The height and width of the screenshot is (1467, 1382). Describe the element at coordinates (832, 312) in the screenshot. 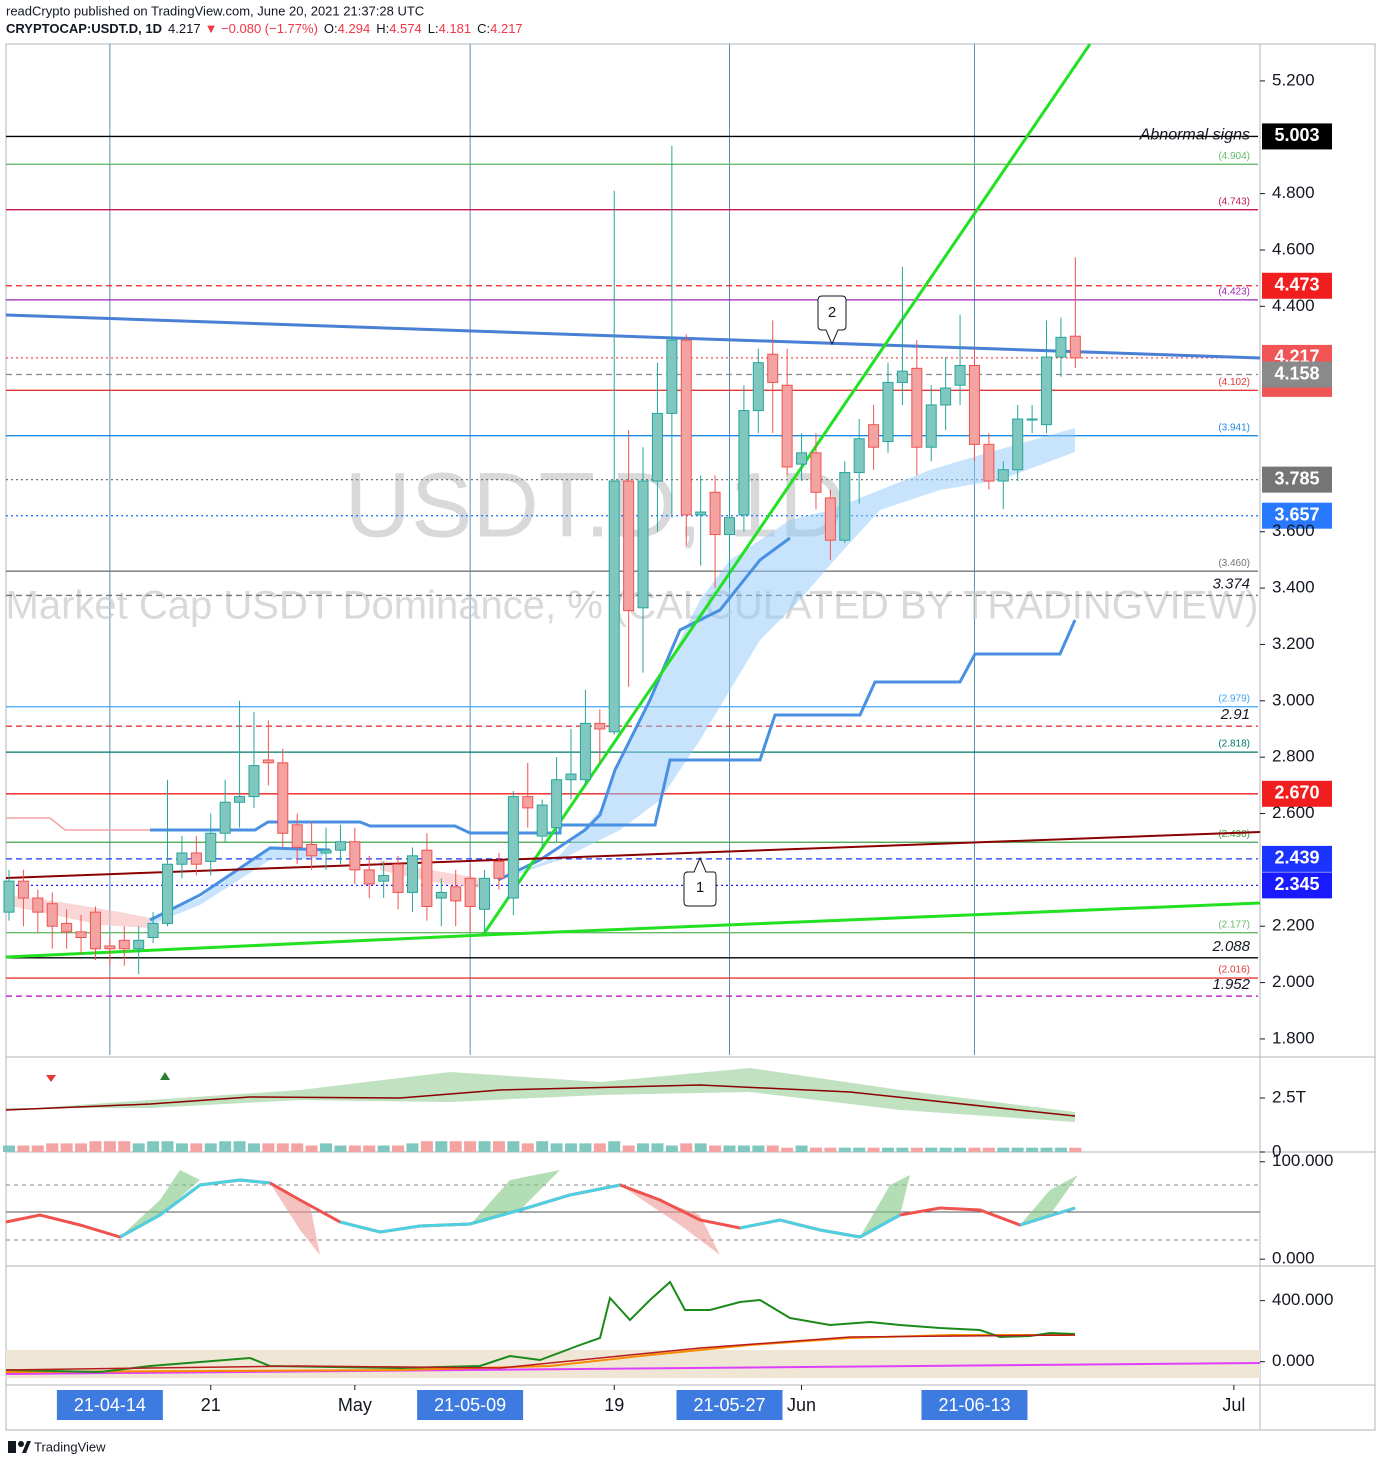

I see `callout-label: 2` at that location.